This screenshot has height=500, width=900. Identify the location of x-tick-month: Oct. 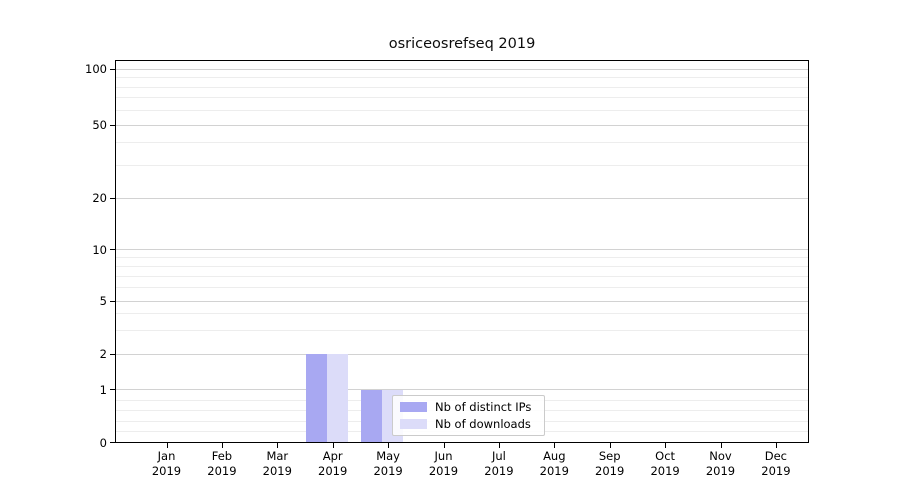
(665, 456).